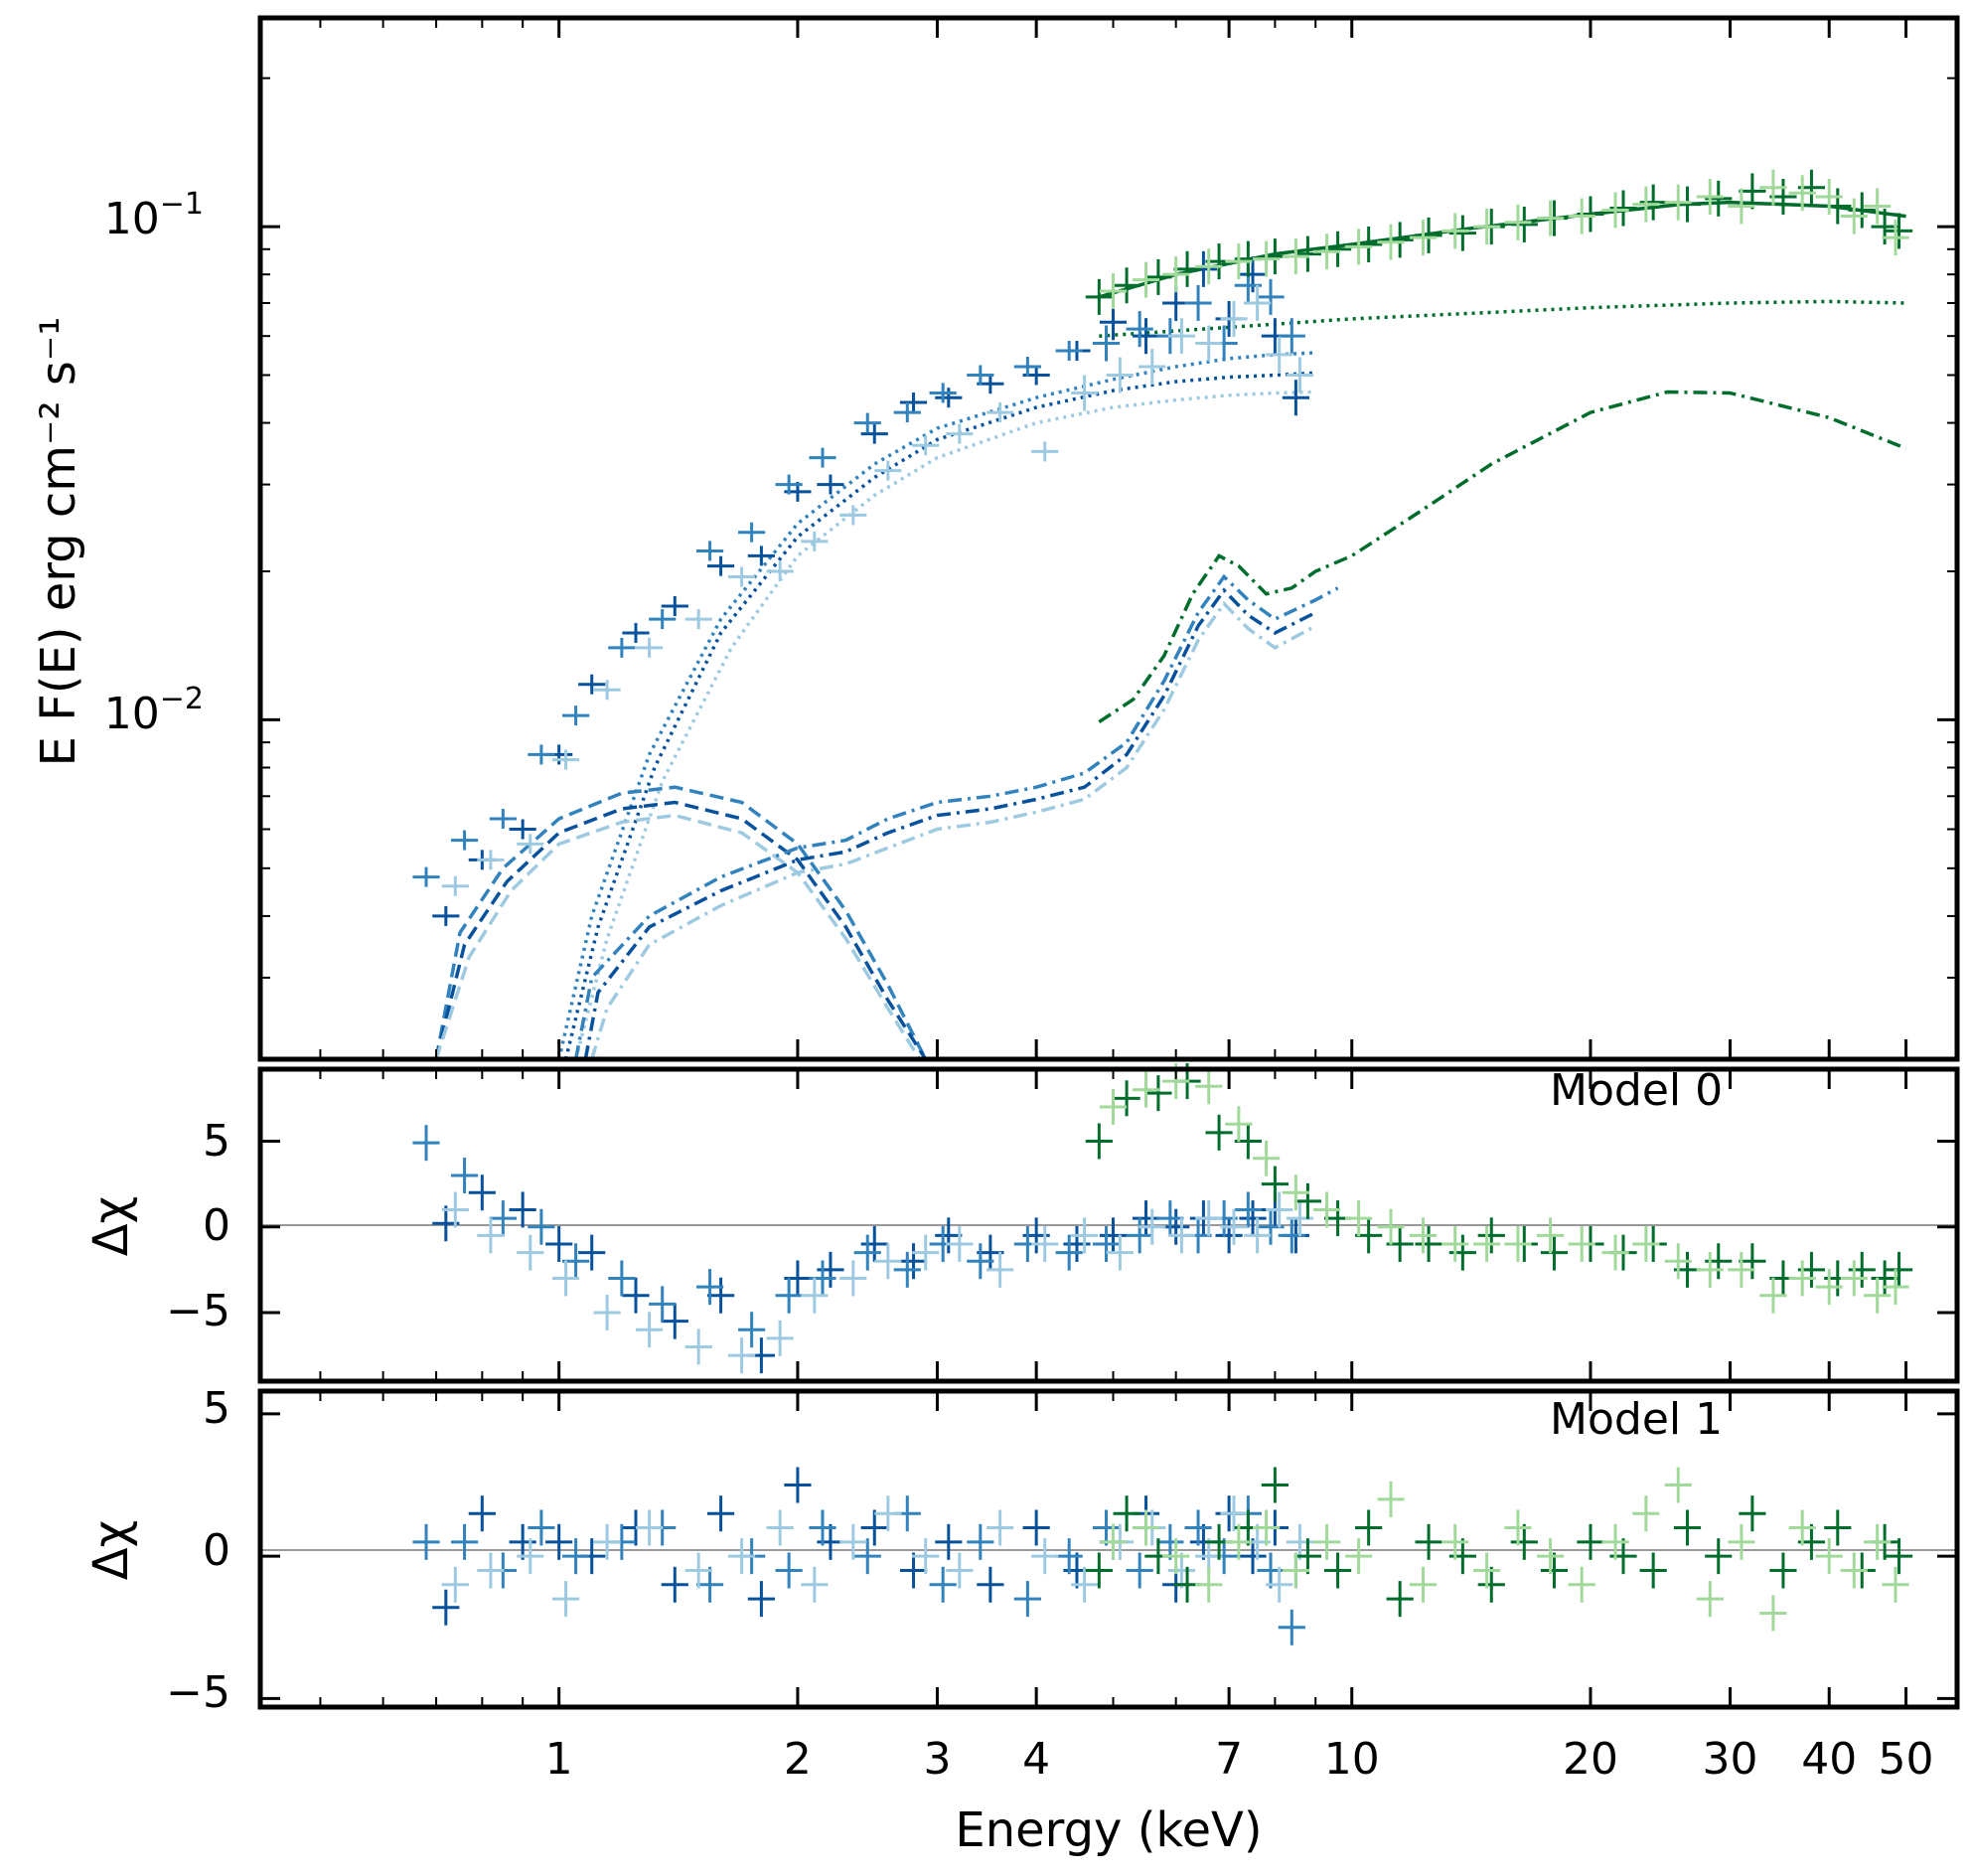  I want to click on res1-y-tick-label-0: 0, so click(216, 1550).